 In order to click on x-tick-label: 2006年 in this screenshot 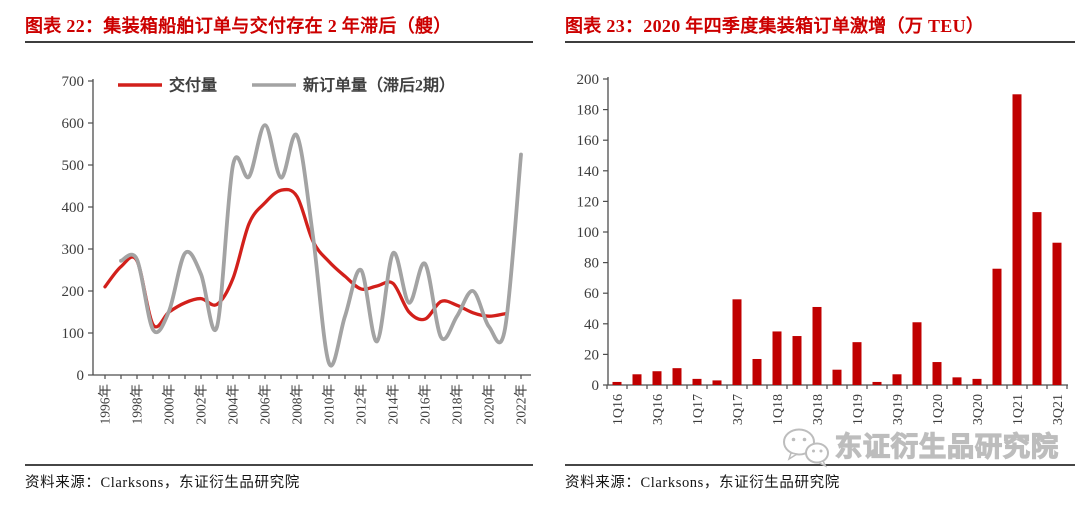, I will do `click(265, 404)`.